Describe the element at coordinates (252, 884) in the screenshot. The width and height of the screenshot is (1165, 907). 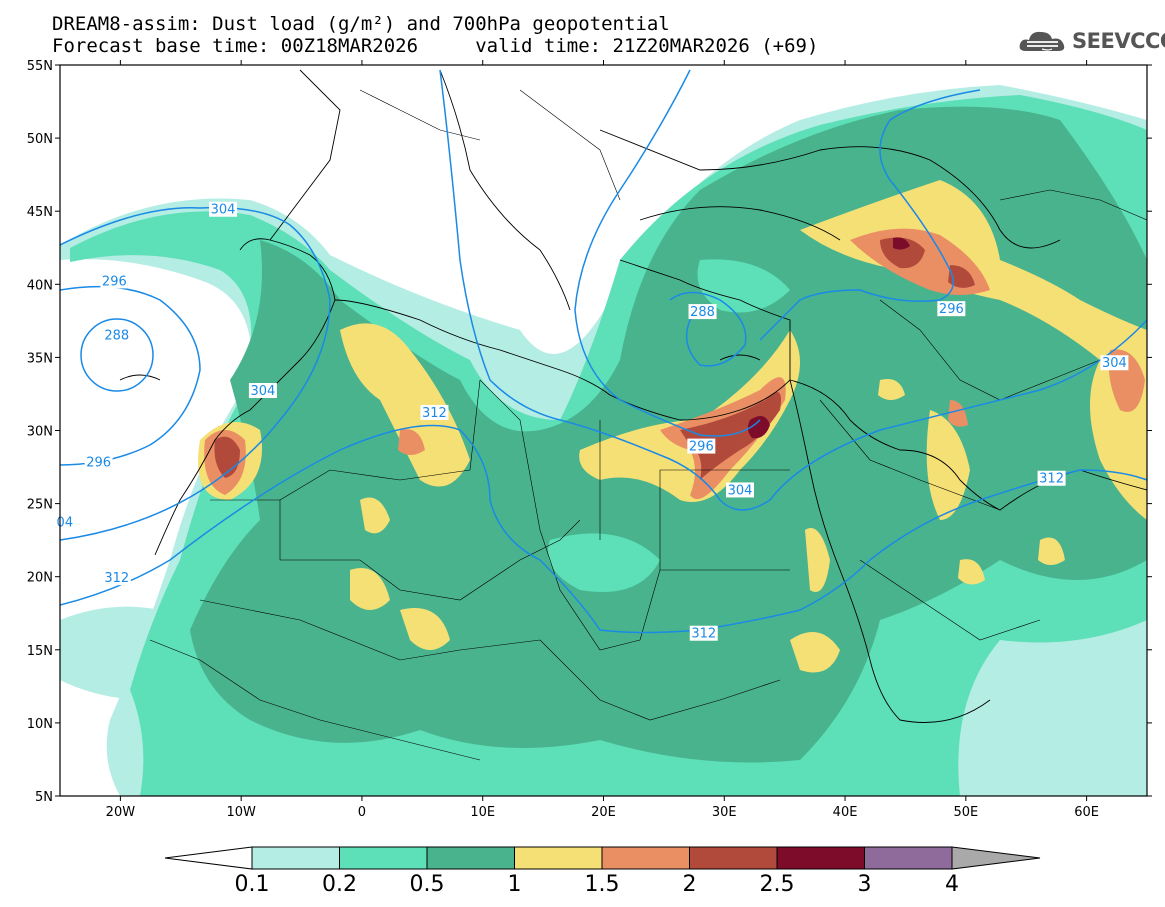
I see `colorbar-label: 0.1` at that location.